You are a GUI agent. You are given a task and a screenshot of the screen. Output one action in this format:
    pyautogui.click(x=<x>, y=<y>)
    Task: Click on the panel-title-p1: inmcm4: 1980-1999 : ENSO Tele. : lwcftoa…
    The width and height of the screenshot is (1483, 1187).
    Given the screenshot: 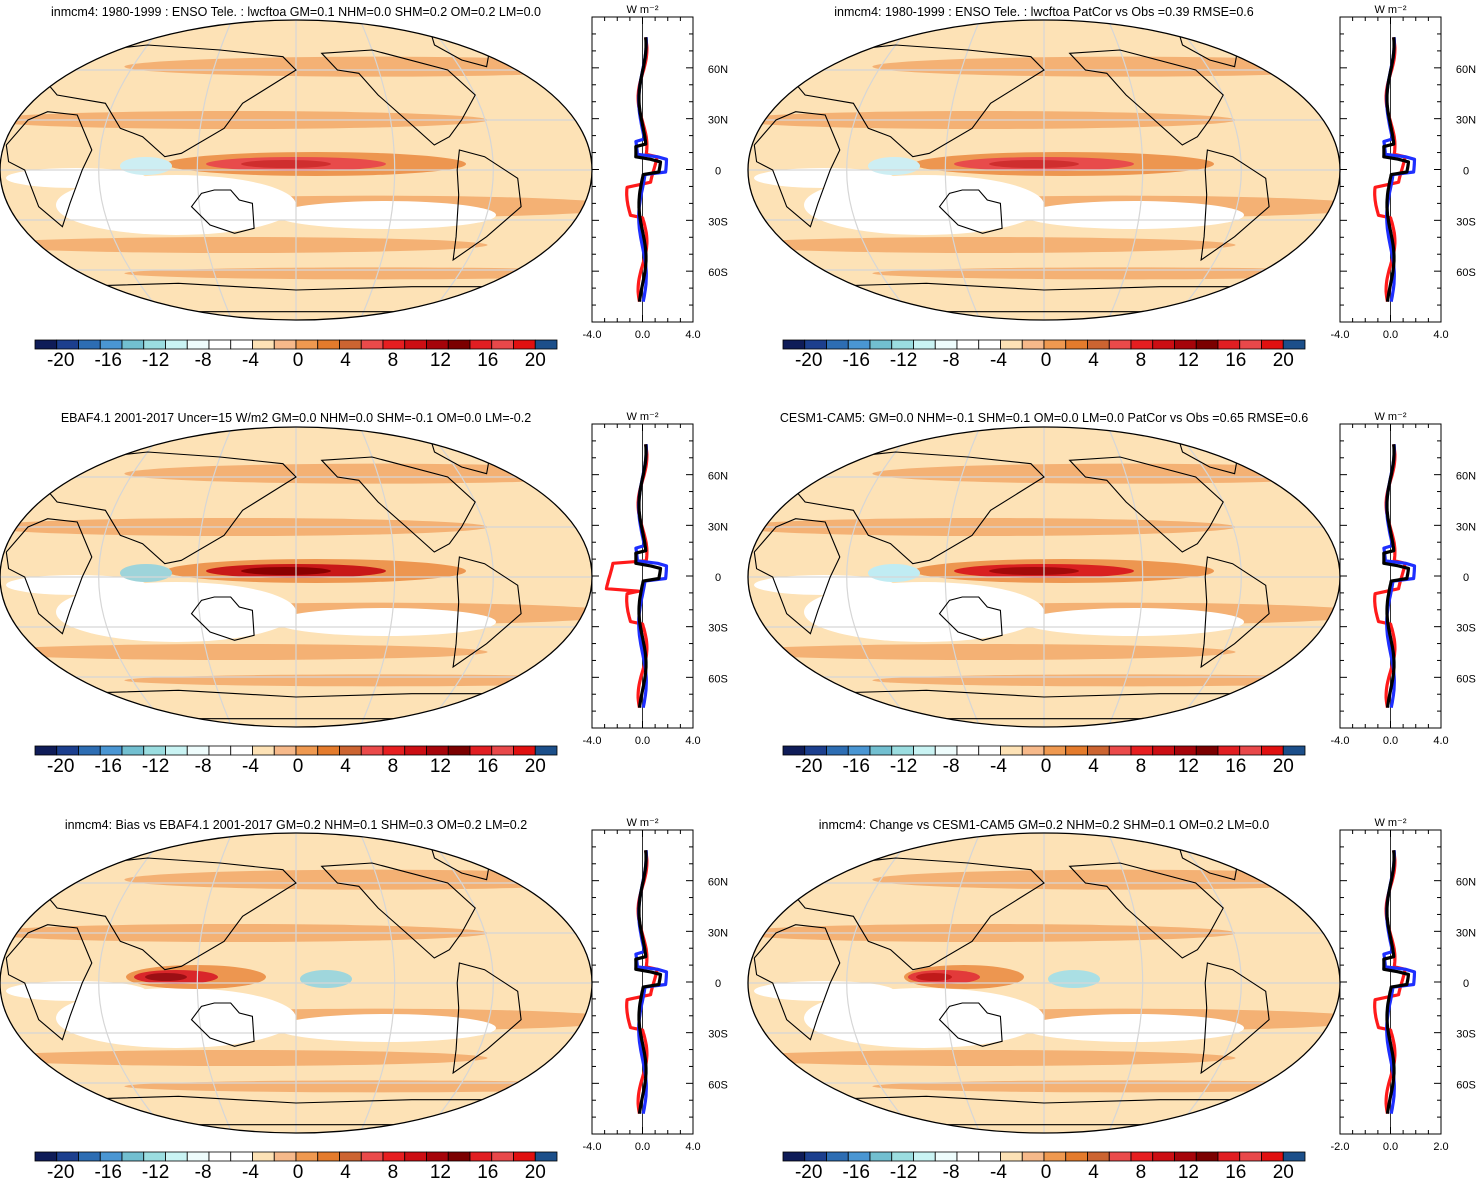 What is the action you would take?
    pyautogui.click(x=296, y=12)
    